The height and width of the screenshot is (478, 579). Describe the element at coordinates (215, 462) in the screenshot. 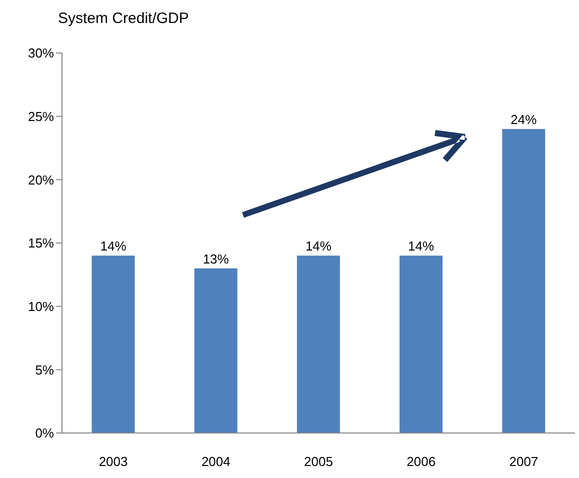

I see `x-tick-label: 2004` at that location.